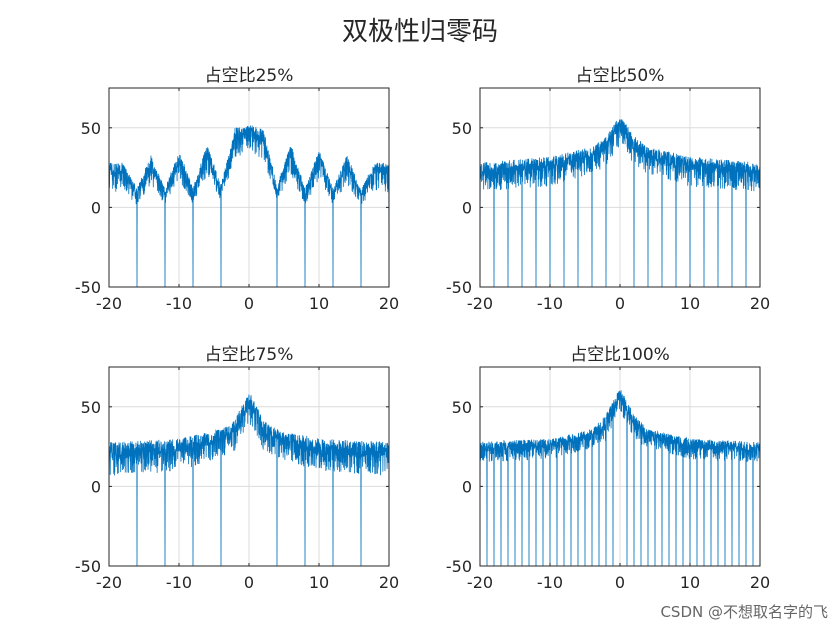 The image size is (840, 630). What do you see at coordinates (249, 76) in the screenshot?
I see `subplot-title: 占空比25%` at bounding box center [249, 76].